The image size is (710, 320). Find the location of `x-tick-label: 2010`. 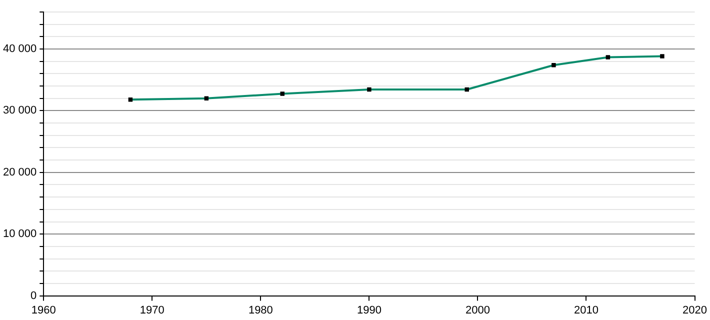

x-tick-label: 2010 is located at coordinates (586, 310).